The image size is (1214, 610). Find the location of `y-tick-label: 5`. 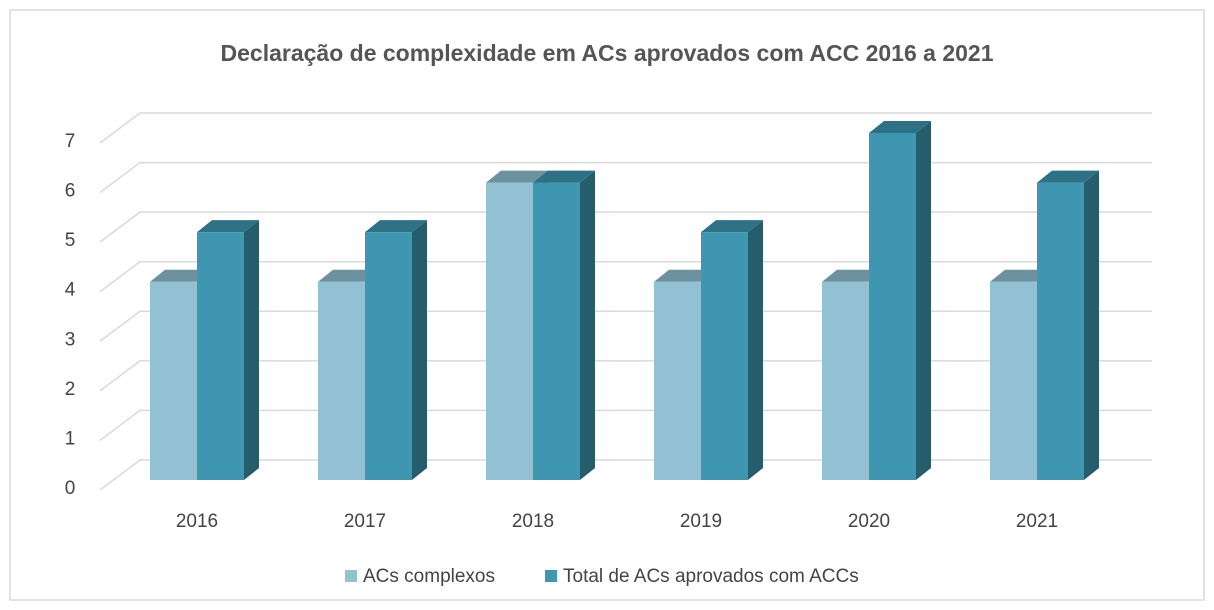

y-tick-label: 5 is located at coordinates (70, 240).